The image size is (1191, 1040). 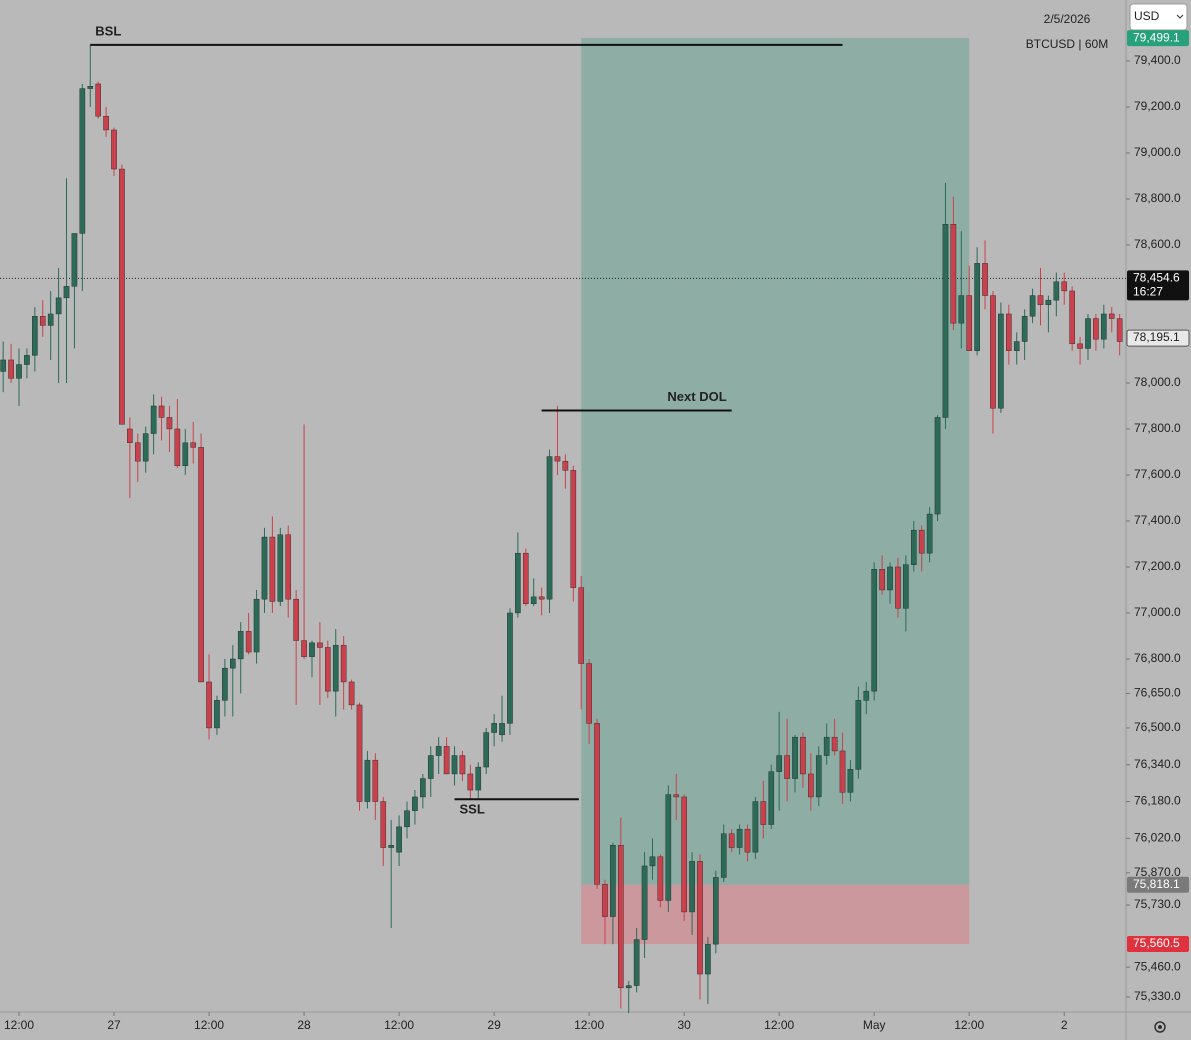 What do you see at coordinates (1157, 693) in the screenshot?
I see `y-tick-label: 76,650.0` at bounding box center [1157, 693].